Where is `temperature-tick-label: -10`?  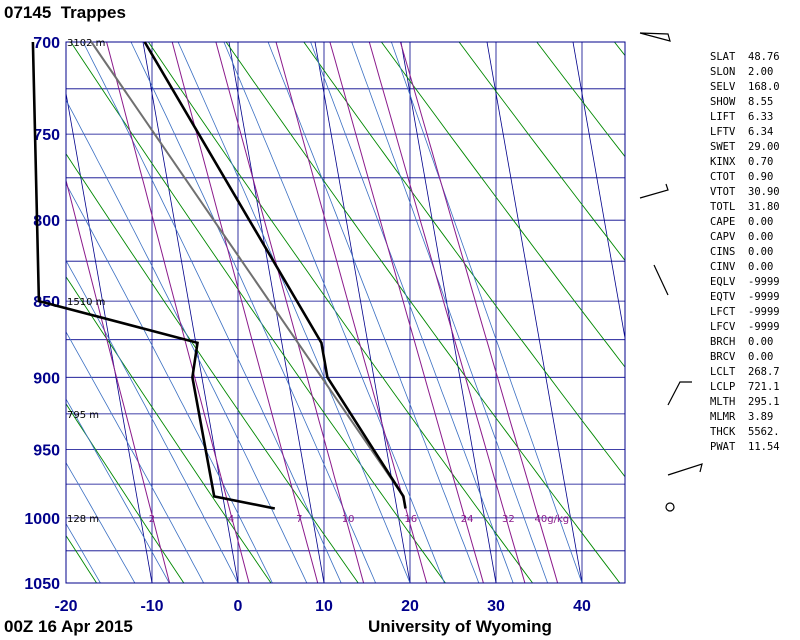 temperature-tick-label: -10 is located at coordinates (151, 606).